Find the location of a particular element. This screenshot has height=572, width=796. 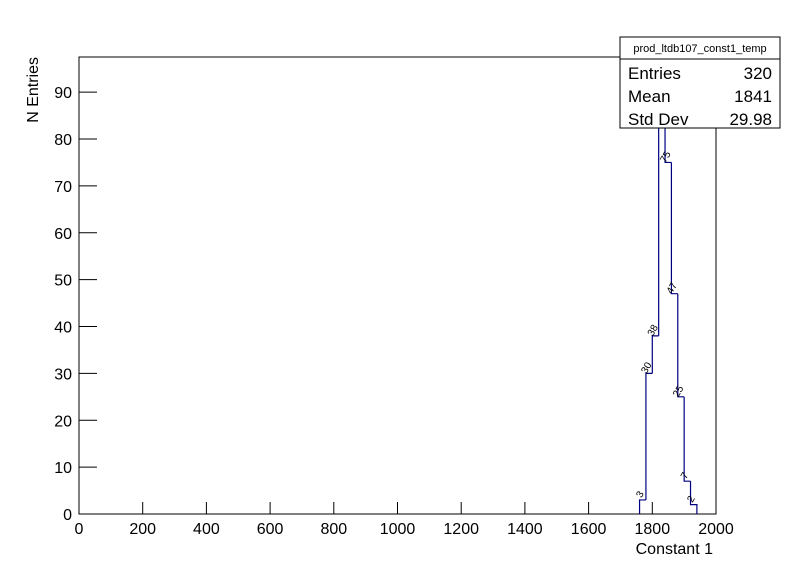

stats-value: 320 is located at coordinates (758, 73).